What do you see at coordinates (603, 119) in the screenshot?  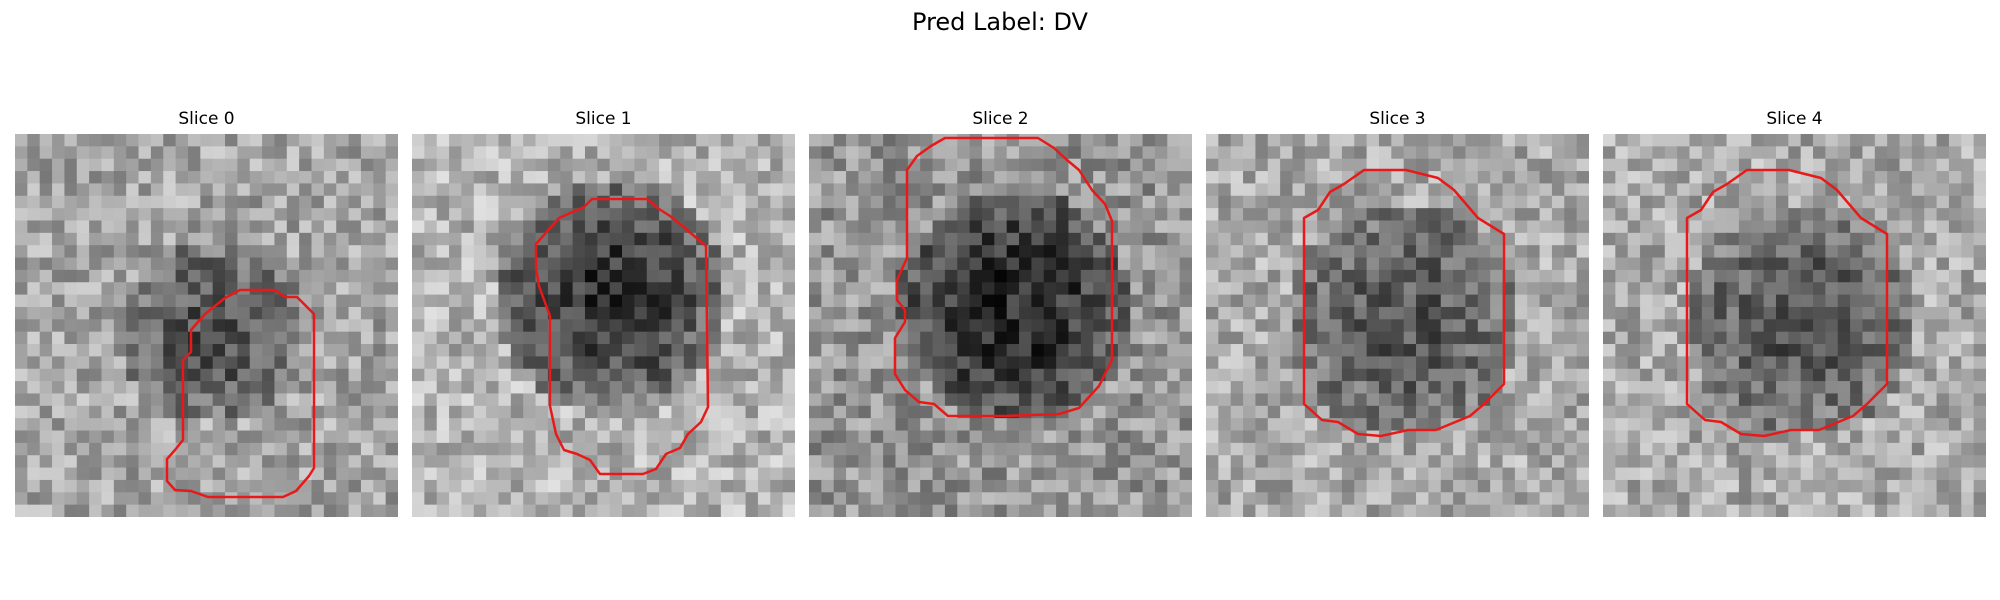 I see `slice-title-1: Slice 1` at bounding box center [603, 119].